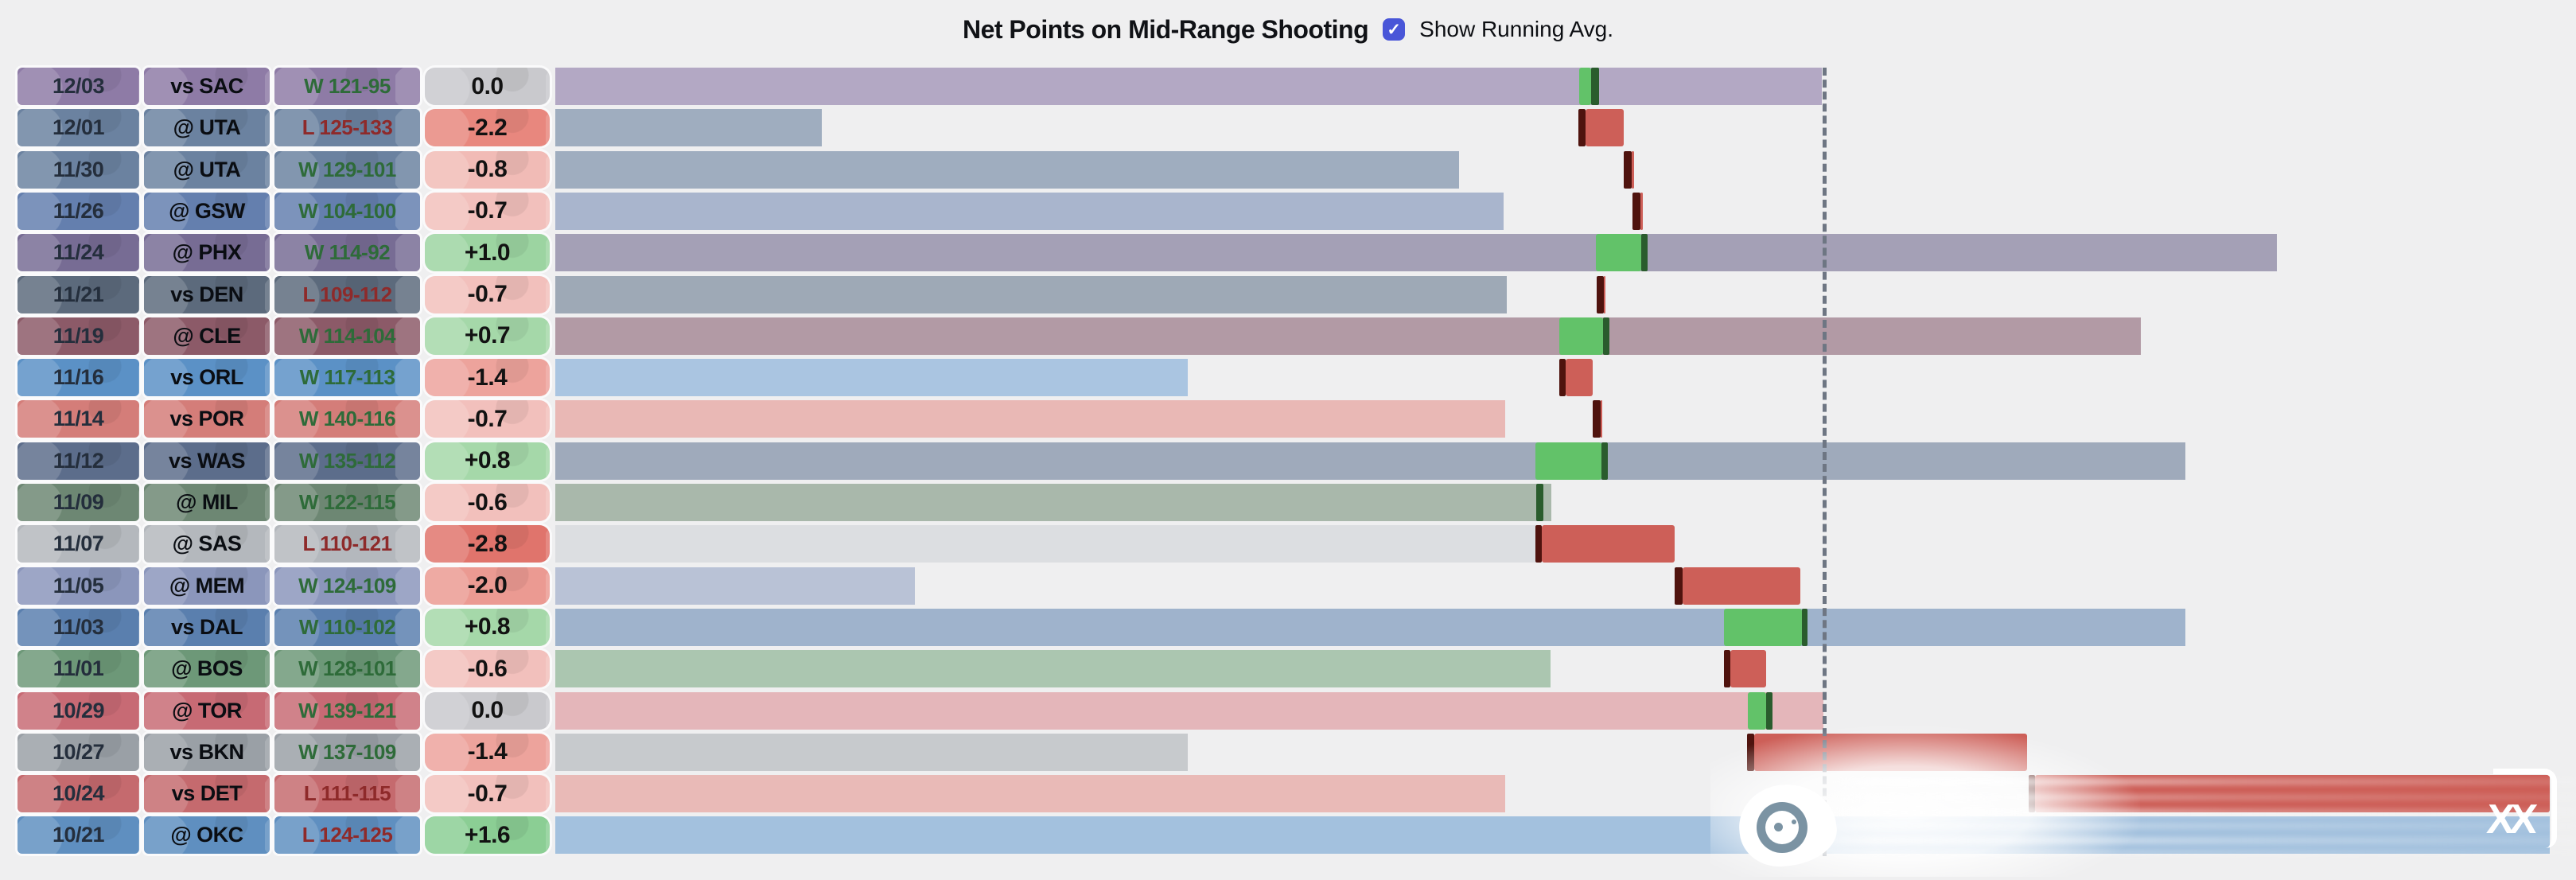 The image size is (2576, 880). Describe the element at coordinates (79, 169) in the screenshot. I see `date-cell: 11/30` at that location.